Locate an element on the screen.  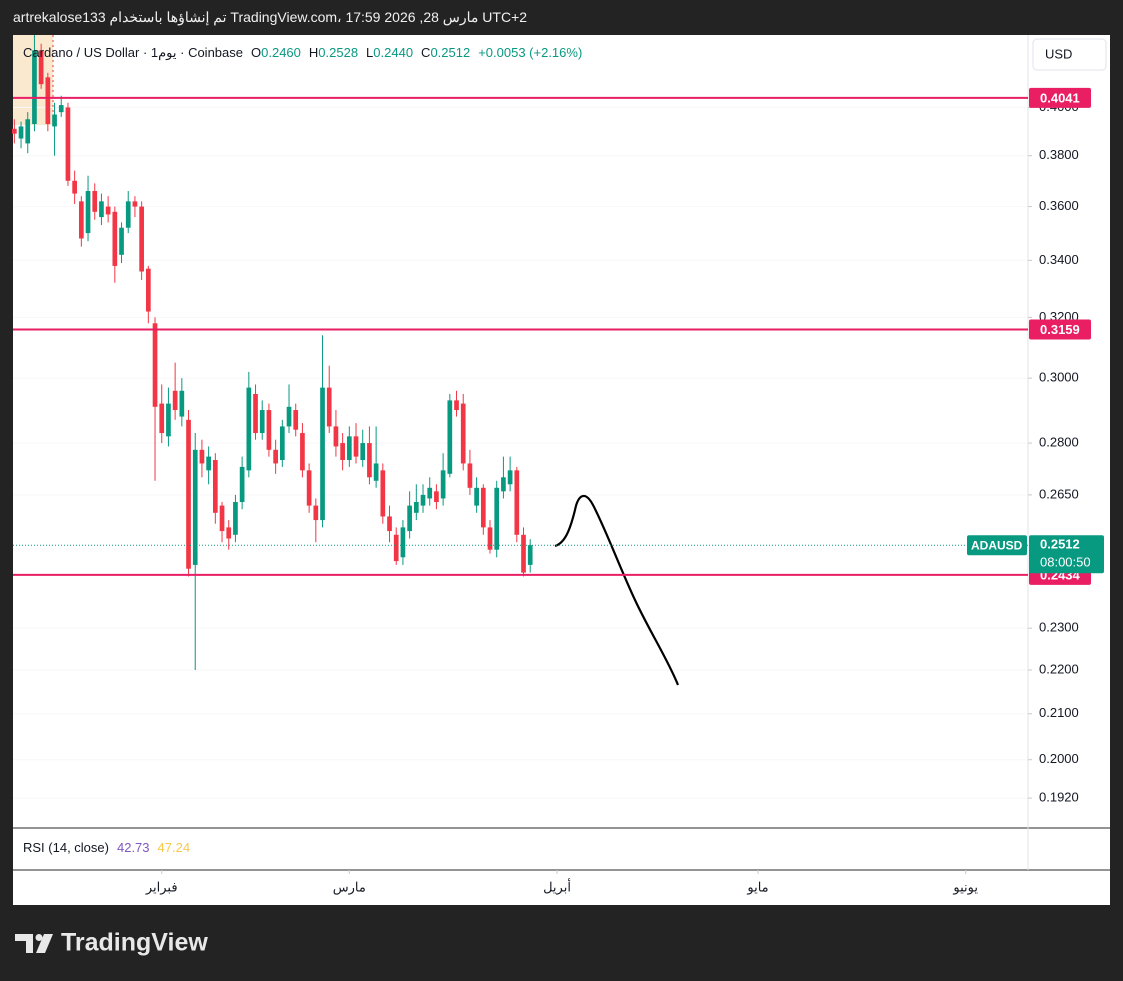
y-tick-label: 0.2000 is located at coordinates (1059, 758).